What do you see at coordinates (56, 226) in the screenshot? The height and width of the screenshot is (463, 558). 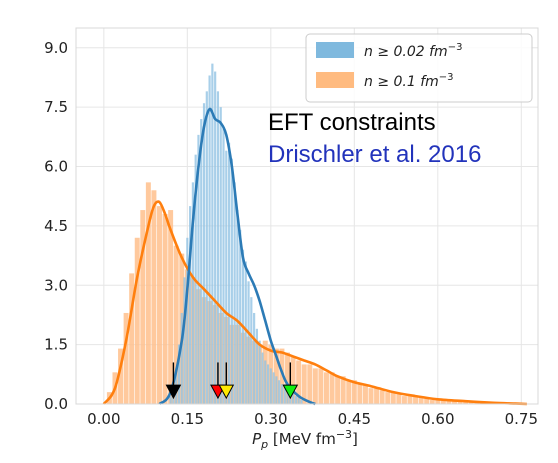 I see `y-tick-label-3: 4.5` at bounding box center [56, 226].